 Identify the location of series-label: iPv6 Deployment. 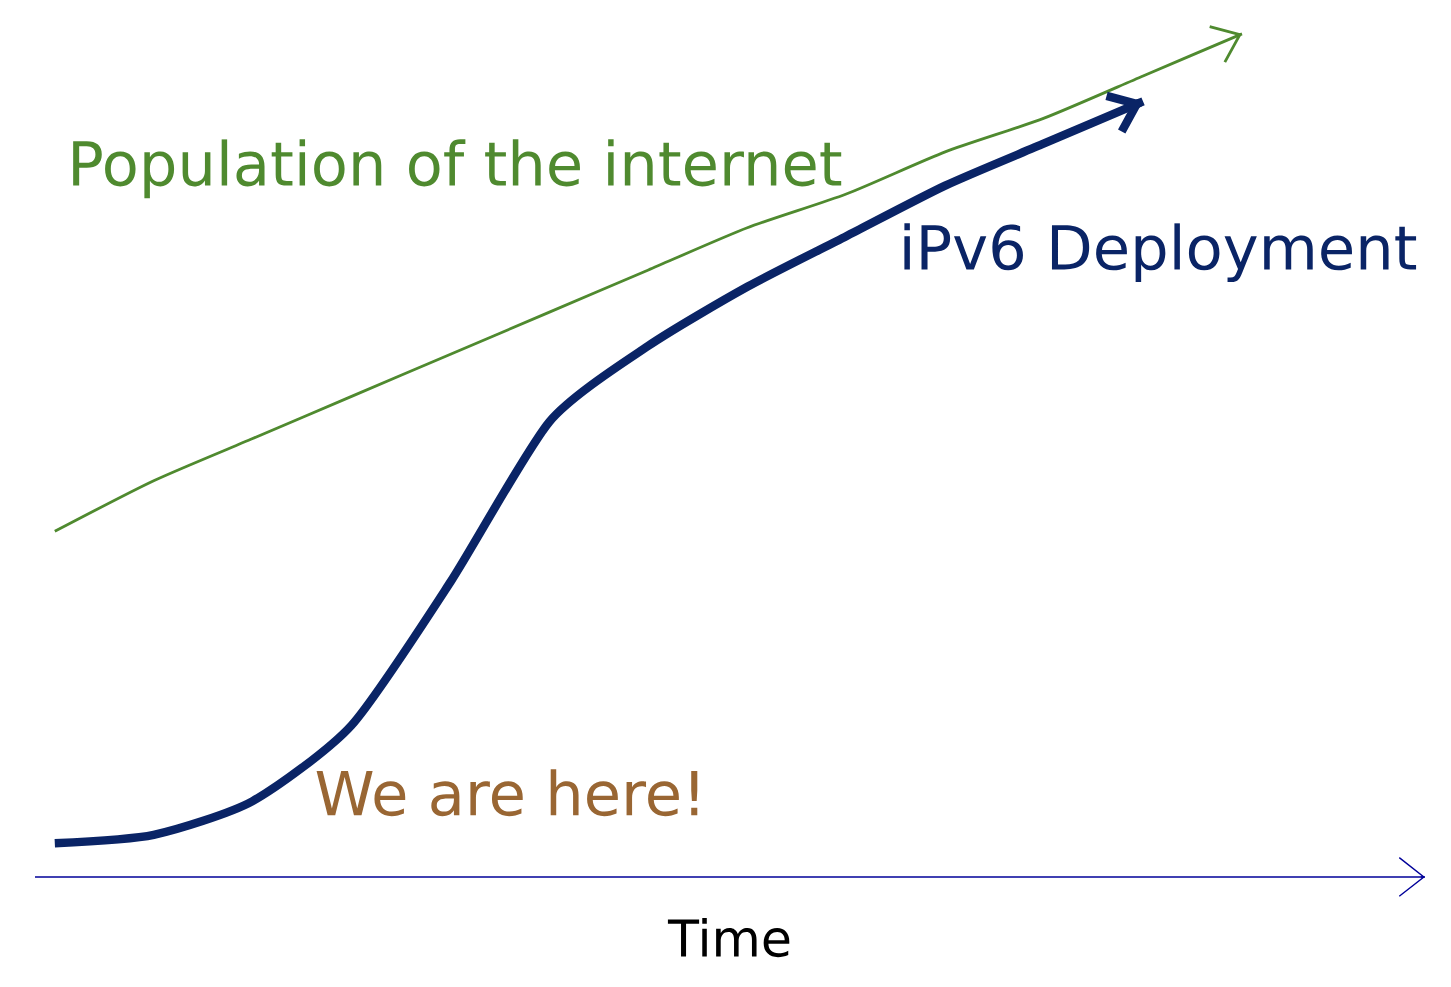
(1160, 253).